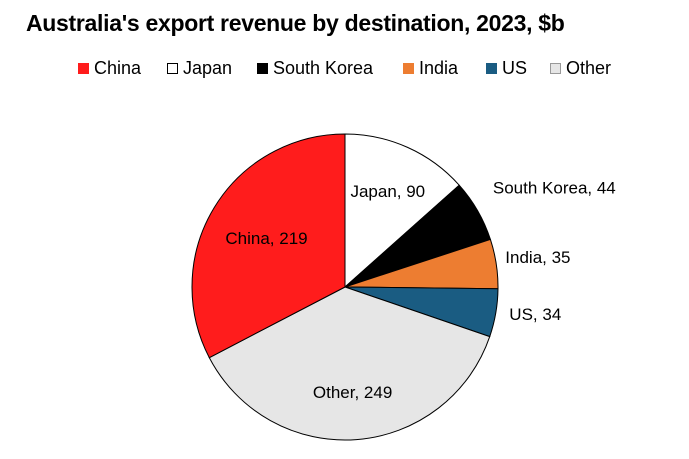 The height and width of the screenshot is (459, 689). What do you see at coordinates (208, 68) in the screenshot?
I see `legend-label-japan: Japan` at bounding box center [208, 68].